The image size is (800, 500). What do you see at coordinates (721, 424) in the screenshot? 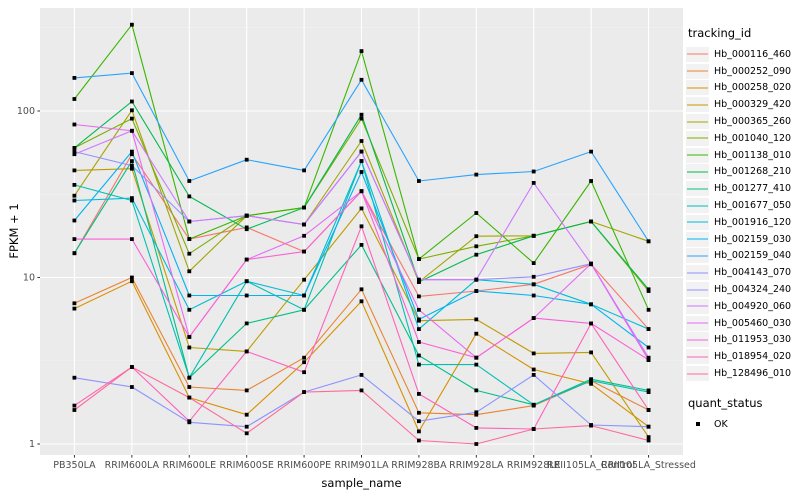
I see `legend-entry-label: OK` at bounding box center [721, 424].